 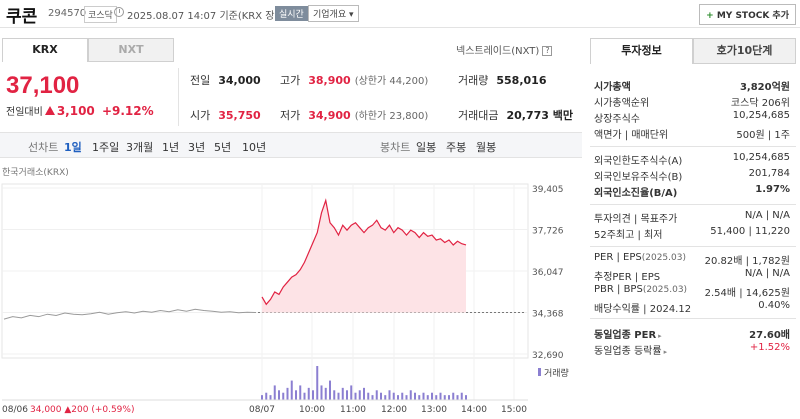 What do you see at coordinates (622, 103) in the screenshot?
I see `invest-row-label: 시가총액순위` at bounding box center [622, 103].